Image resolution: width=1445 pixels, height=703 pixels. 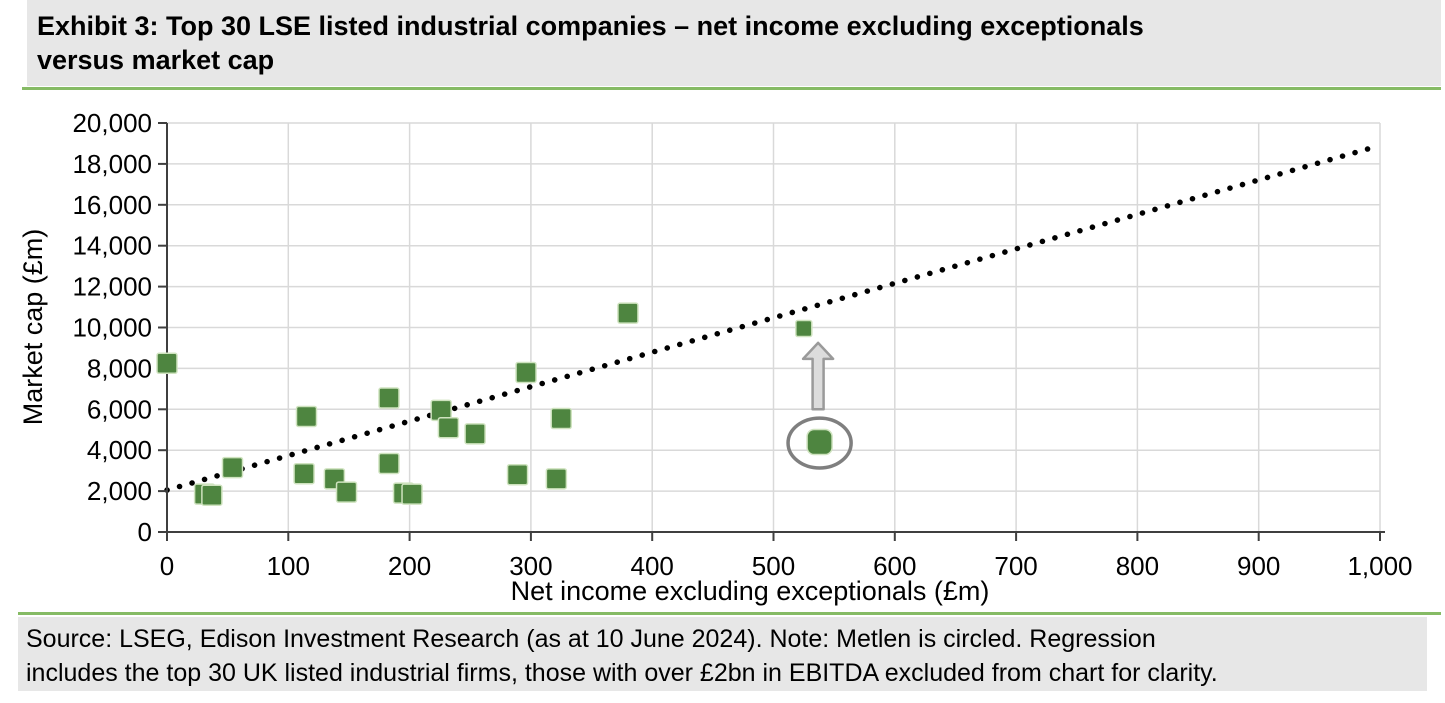 What do you see at coordinates (112, 123) in the screenshot?
I see `y-tick-label: 20,000` at bounding box center [112, 123].